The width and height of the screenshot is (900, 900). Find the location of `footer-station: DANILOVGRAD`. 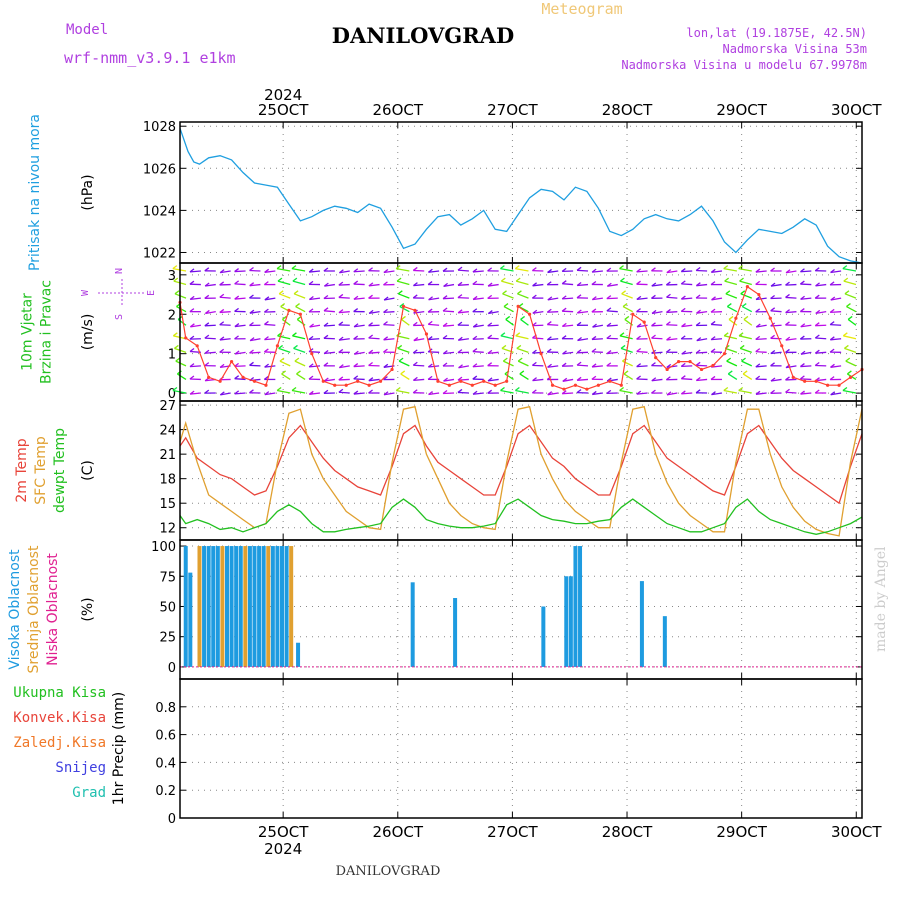

footer-station: DANILOVGRAD is located at coordinates (388, 871).